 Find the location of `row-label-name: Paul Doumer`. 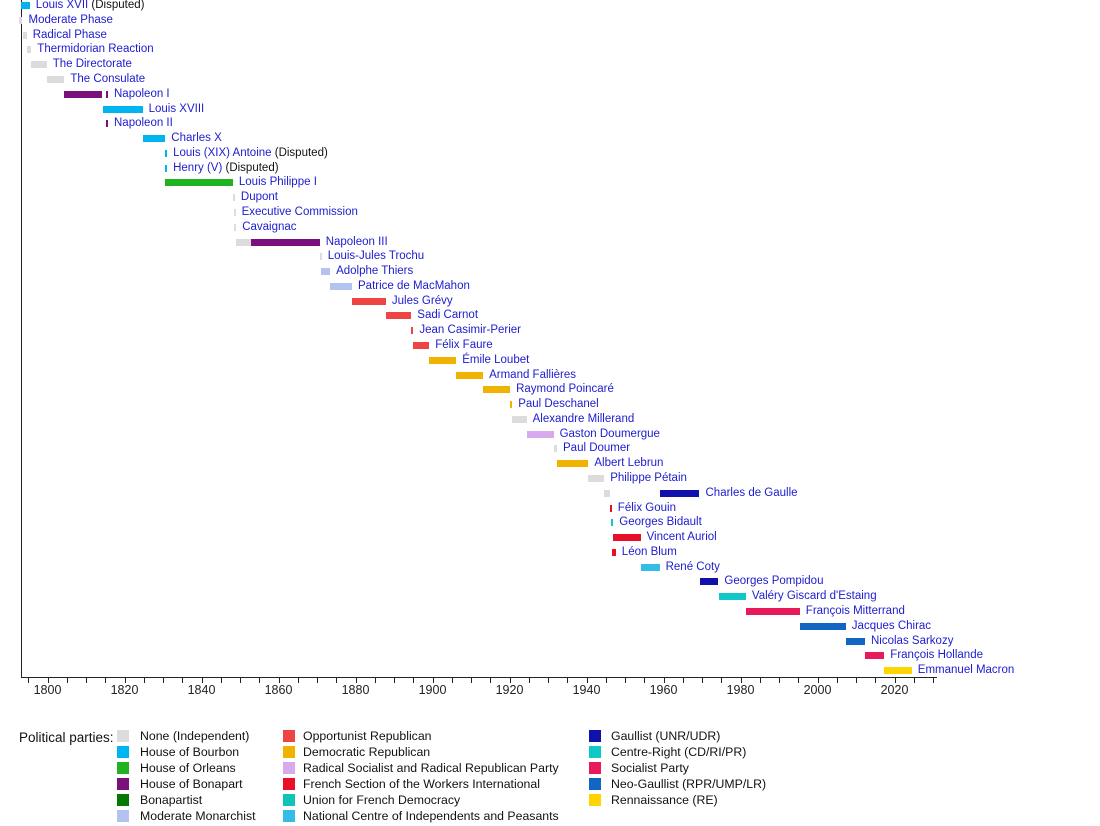

row-label-name: Paul Doumer is located at coordinates (597, 448).